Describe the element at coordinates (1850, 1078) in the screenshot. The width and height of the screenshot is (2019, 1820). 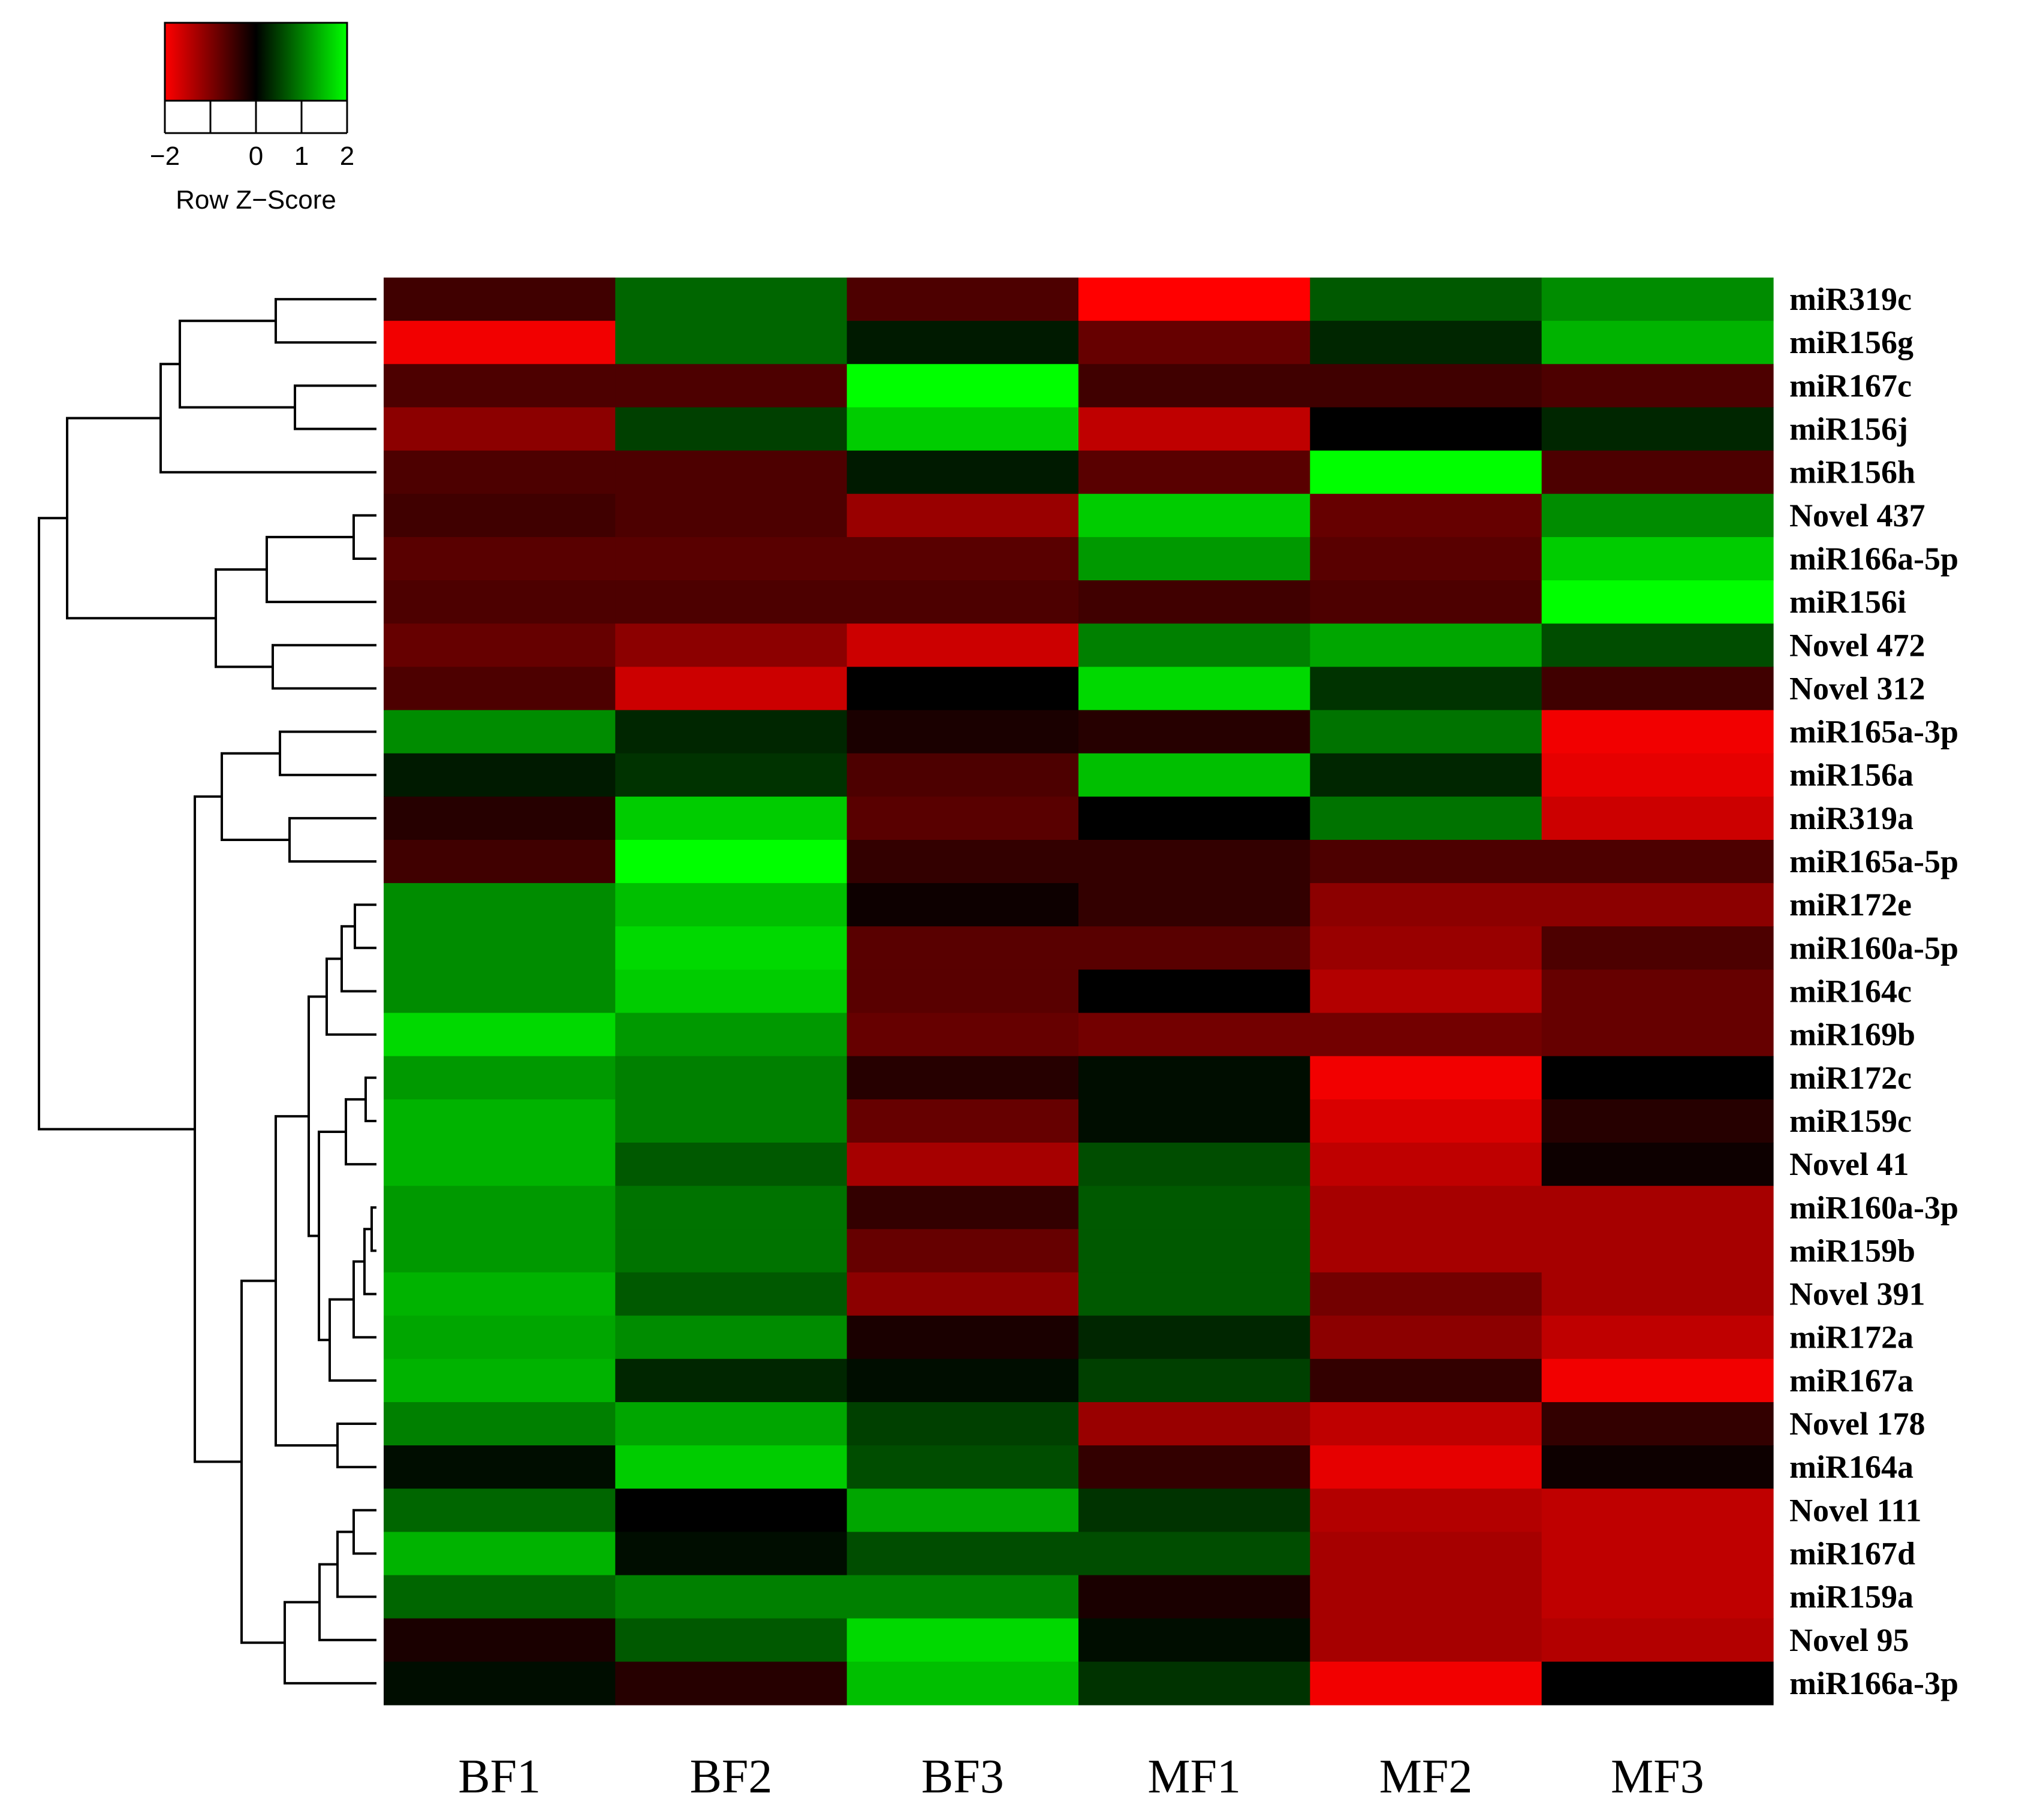
I see `row-label: miR172c` at that location.